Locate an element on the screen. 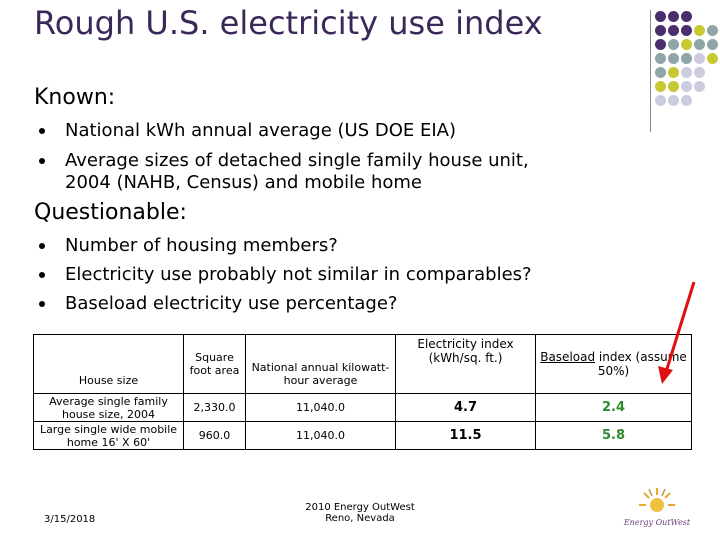  cell-index: 11.5 is located at coordinates (465, 435).